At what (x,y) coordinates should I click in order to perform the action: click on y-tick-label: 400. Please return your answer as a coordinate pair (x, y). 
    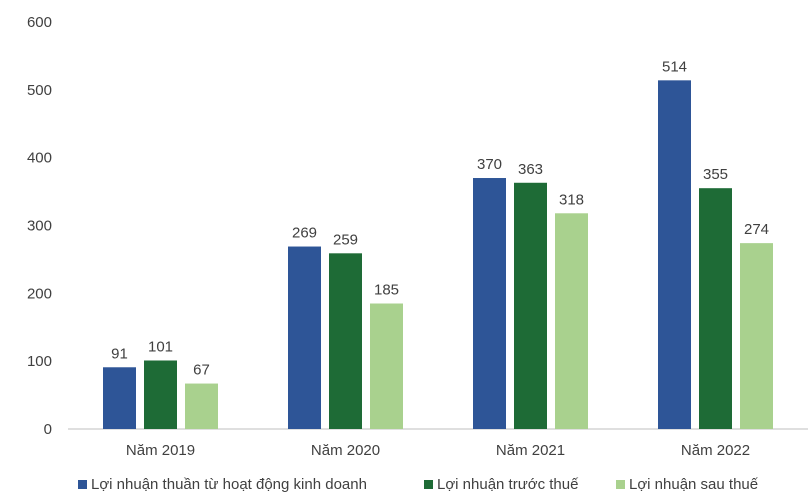
    Looking at the image, I should click on (39, 158).